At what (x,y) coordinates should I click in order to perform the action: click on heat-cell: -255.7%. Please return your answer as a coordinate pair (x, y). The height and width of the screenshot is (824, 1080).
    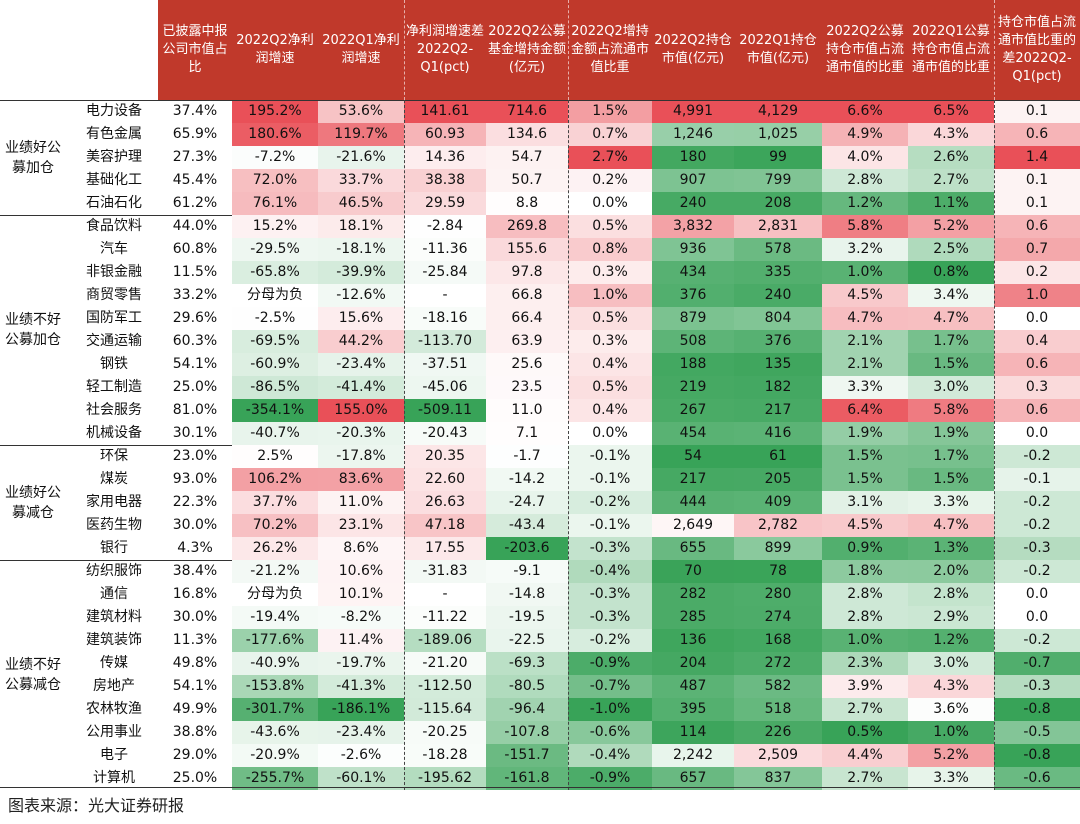
    Looking at the image, I should click on (275, 778).